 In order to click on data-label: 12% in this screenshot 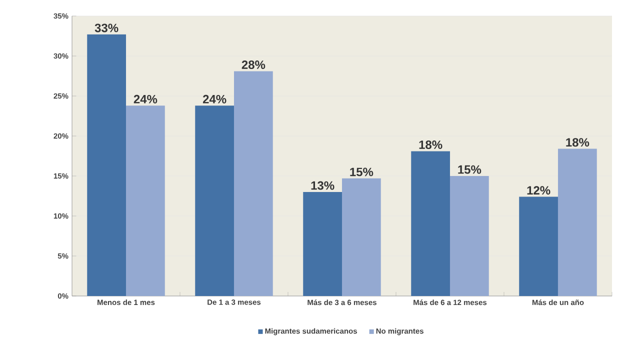, I will do `click(538, 190)`.